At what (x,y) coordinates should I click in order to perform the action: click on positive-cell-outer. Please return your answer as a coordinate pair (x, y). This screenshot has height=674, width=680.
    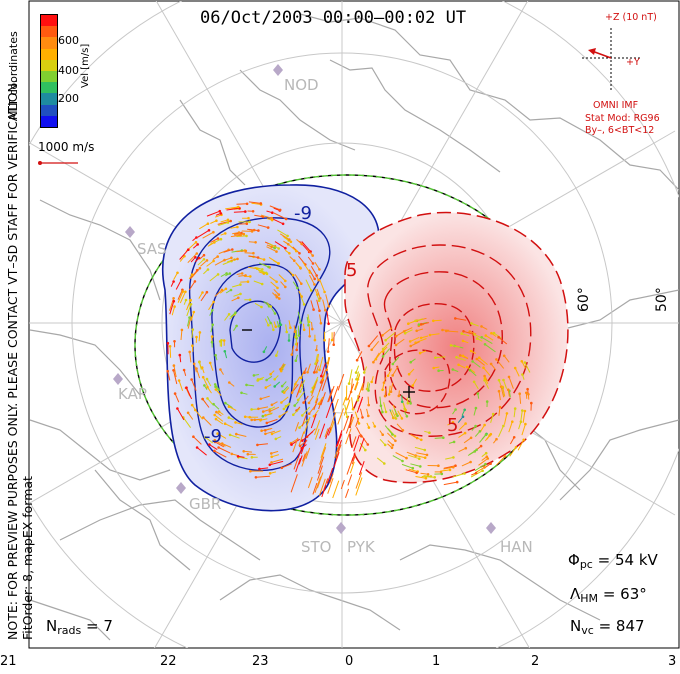
    Looking at the image, I should click on (456, 347).